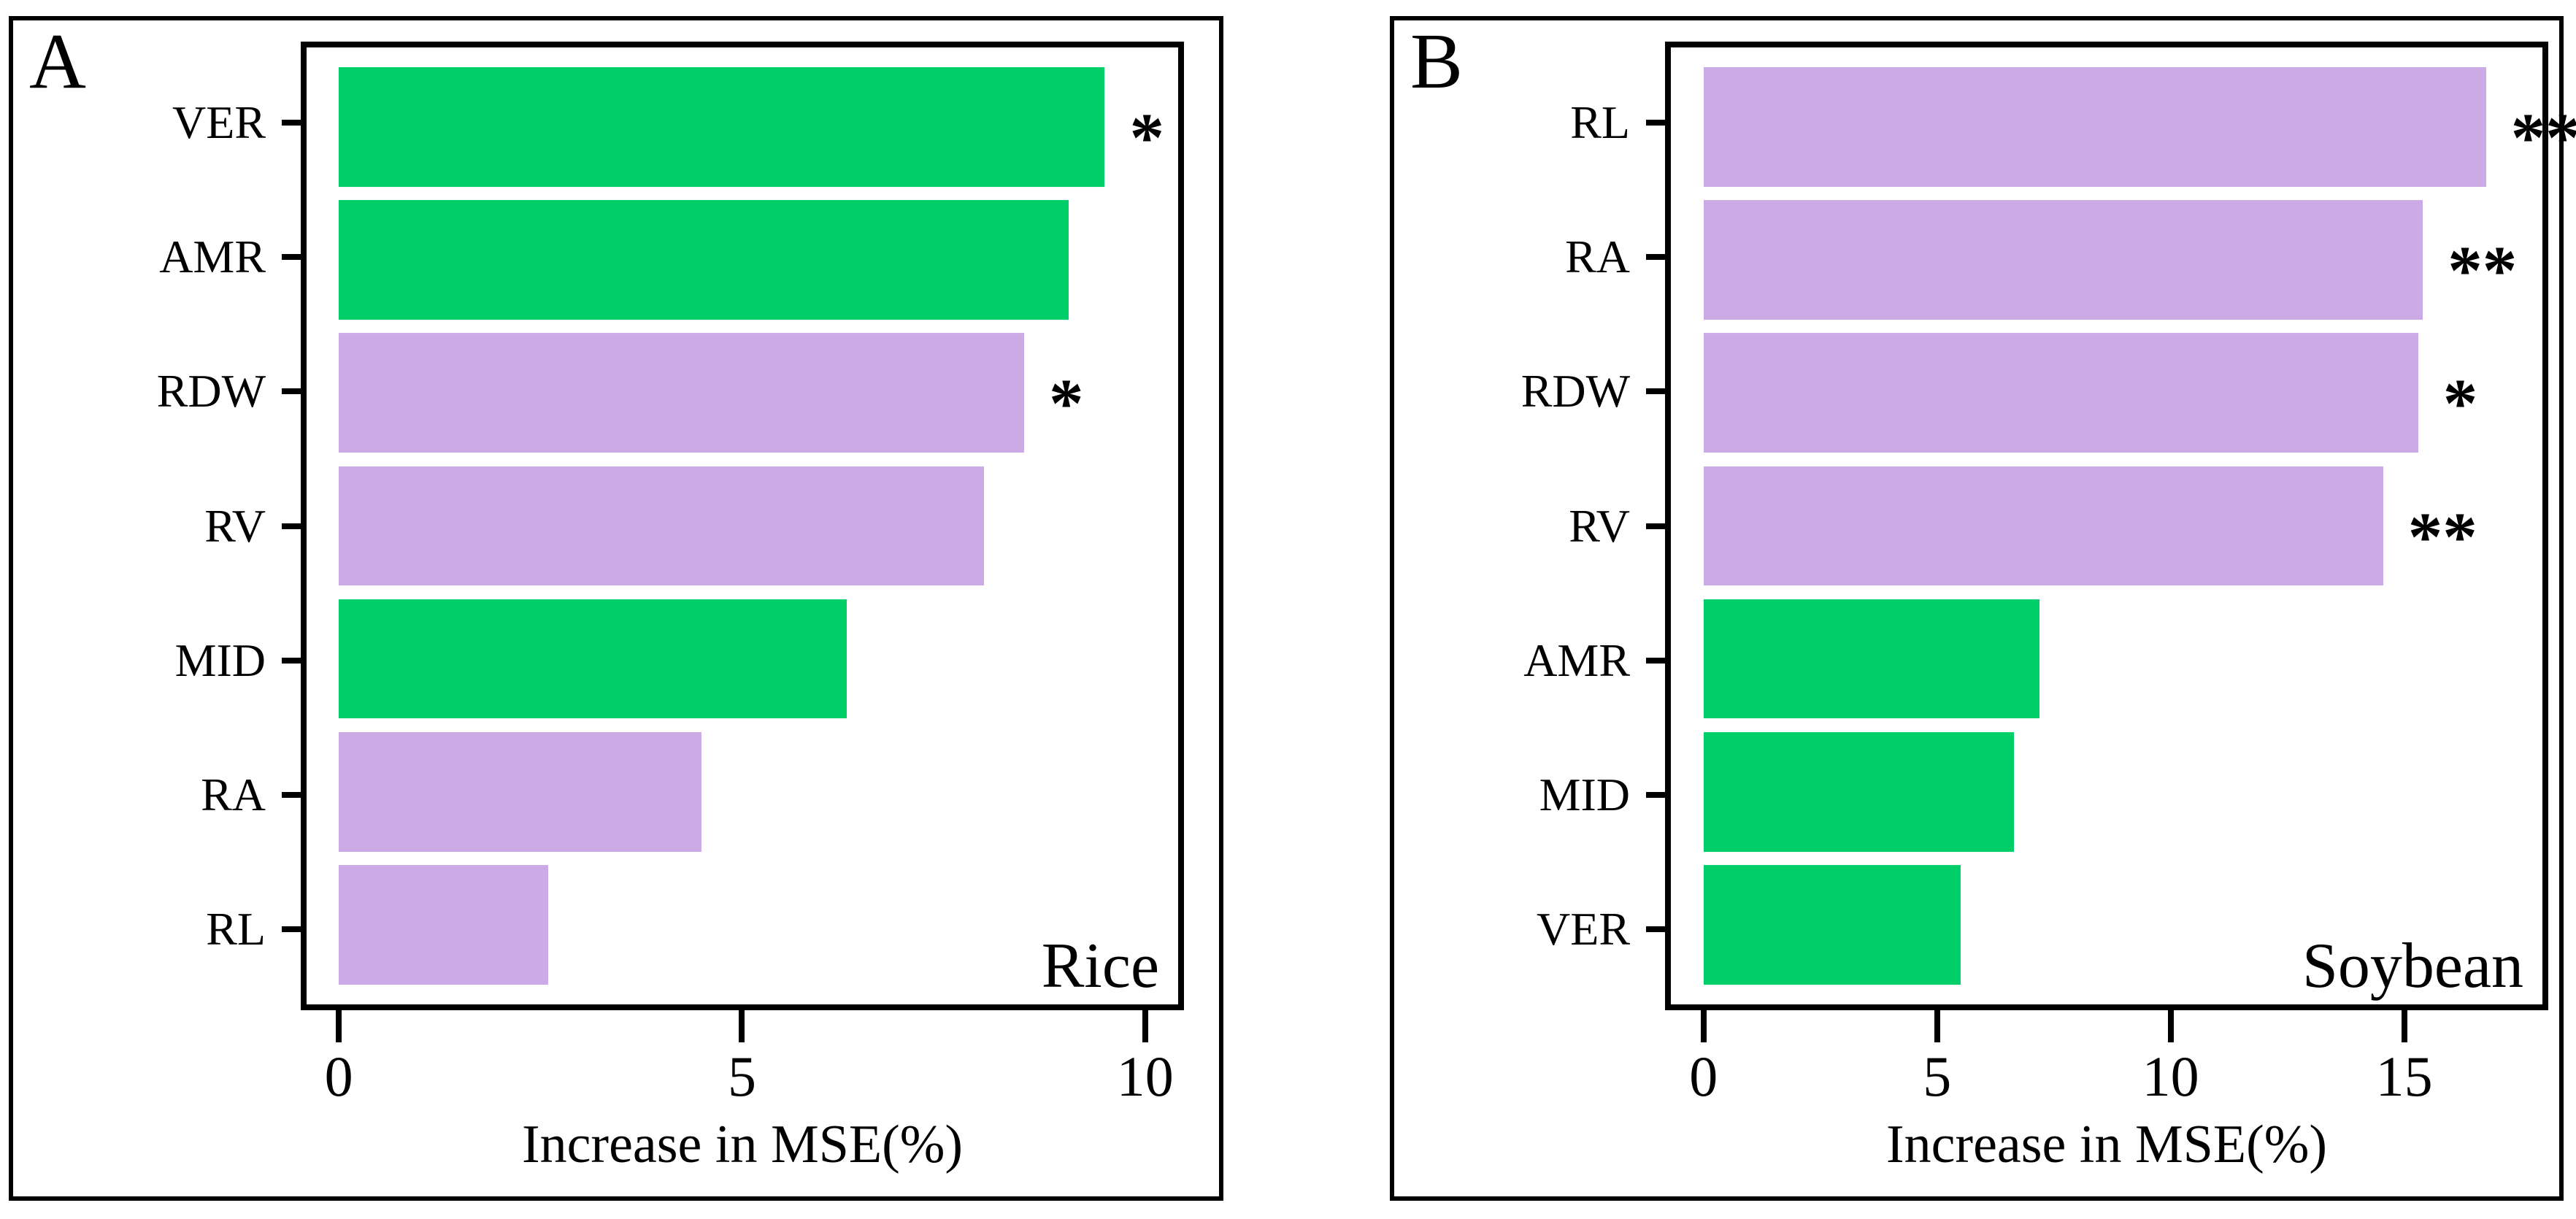 The width and height of the screenshot is (2576, 1219). I want to click on significance-marker-ver: *, so click(1146, 138).